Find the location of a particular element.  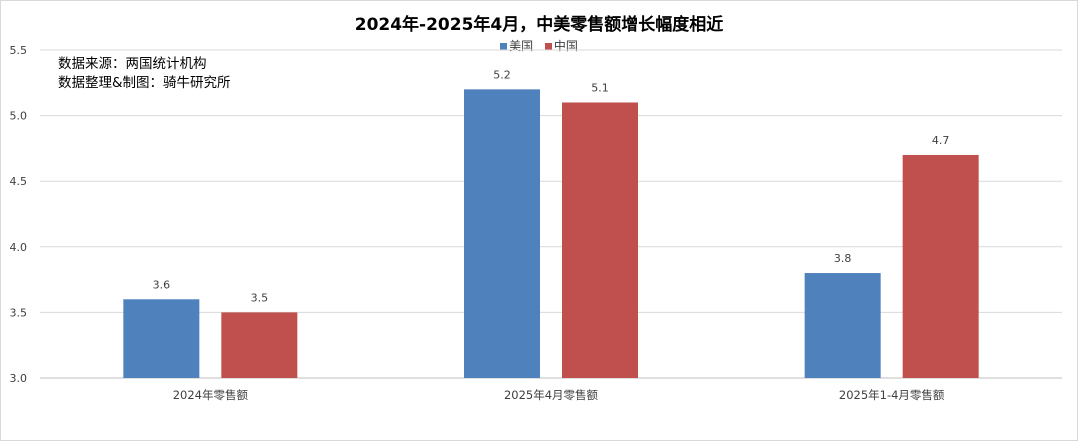

y-tick-label: 3.5 is located at coordinates (19, 312).